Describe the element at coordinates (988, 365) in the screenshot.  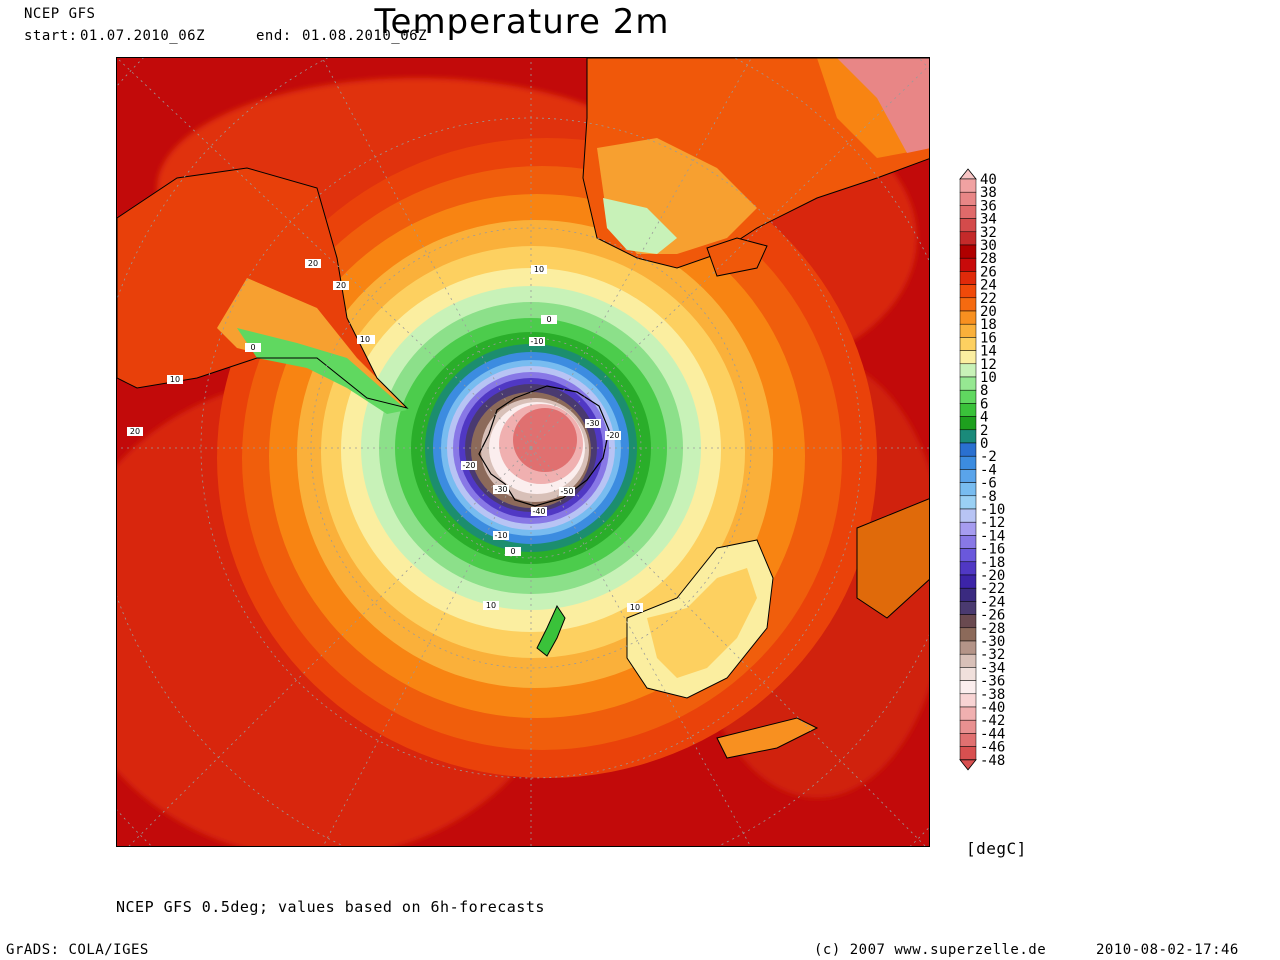
I see `legend-label: 12` at that location.